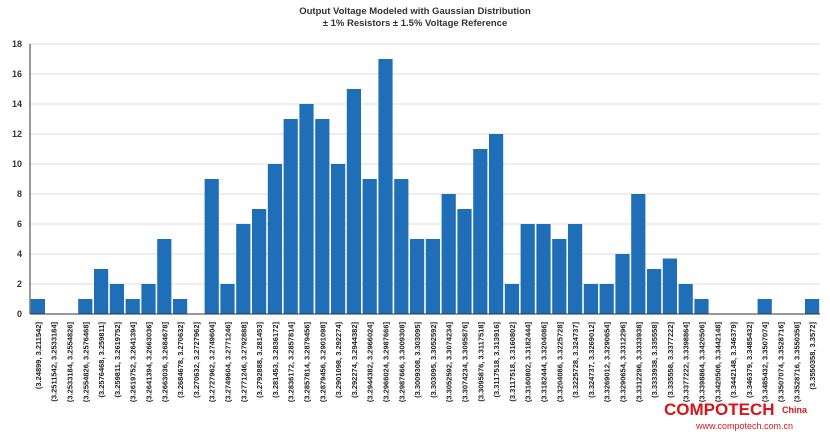 The height and width of the screenshot is (439, 830). I want to click on x-tick-label: (3.3074234, 3.3095876], so click(465, 362).